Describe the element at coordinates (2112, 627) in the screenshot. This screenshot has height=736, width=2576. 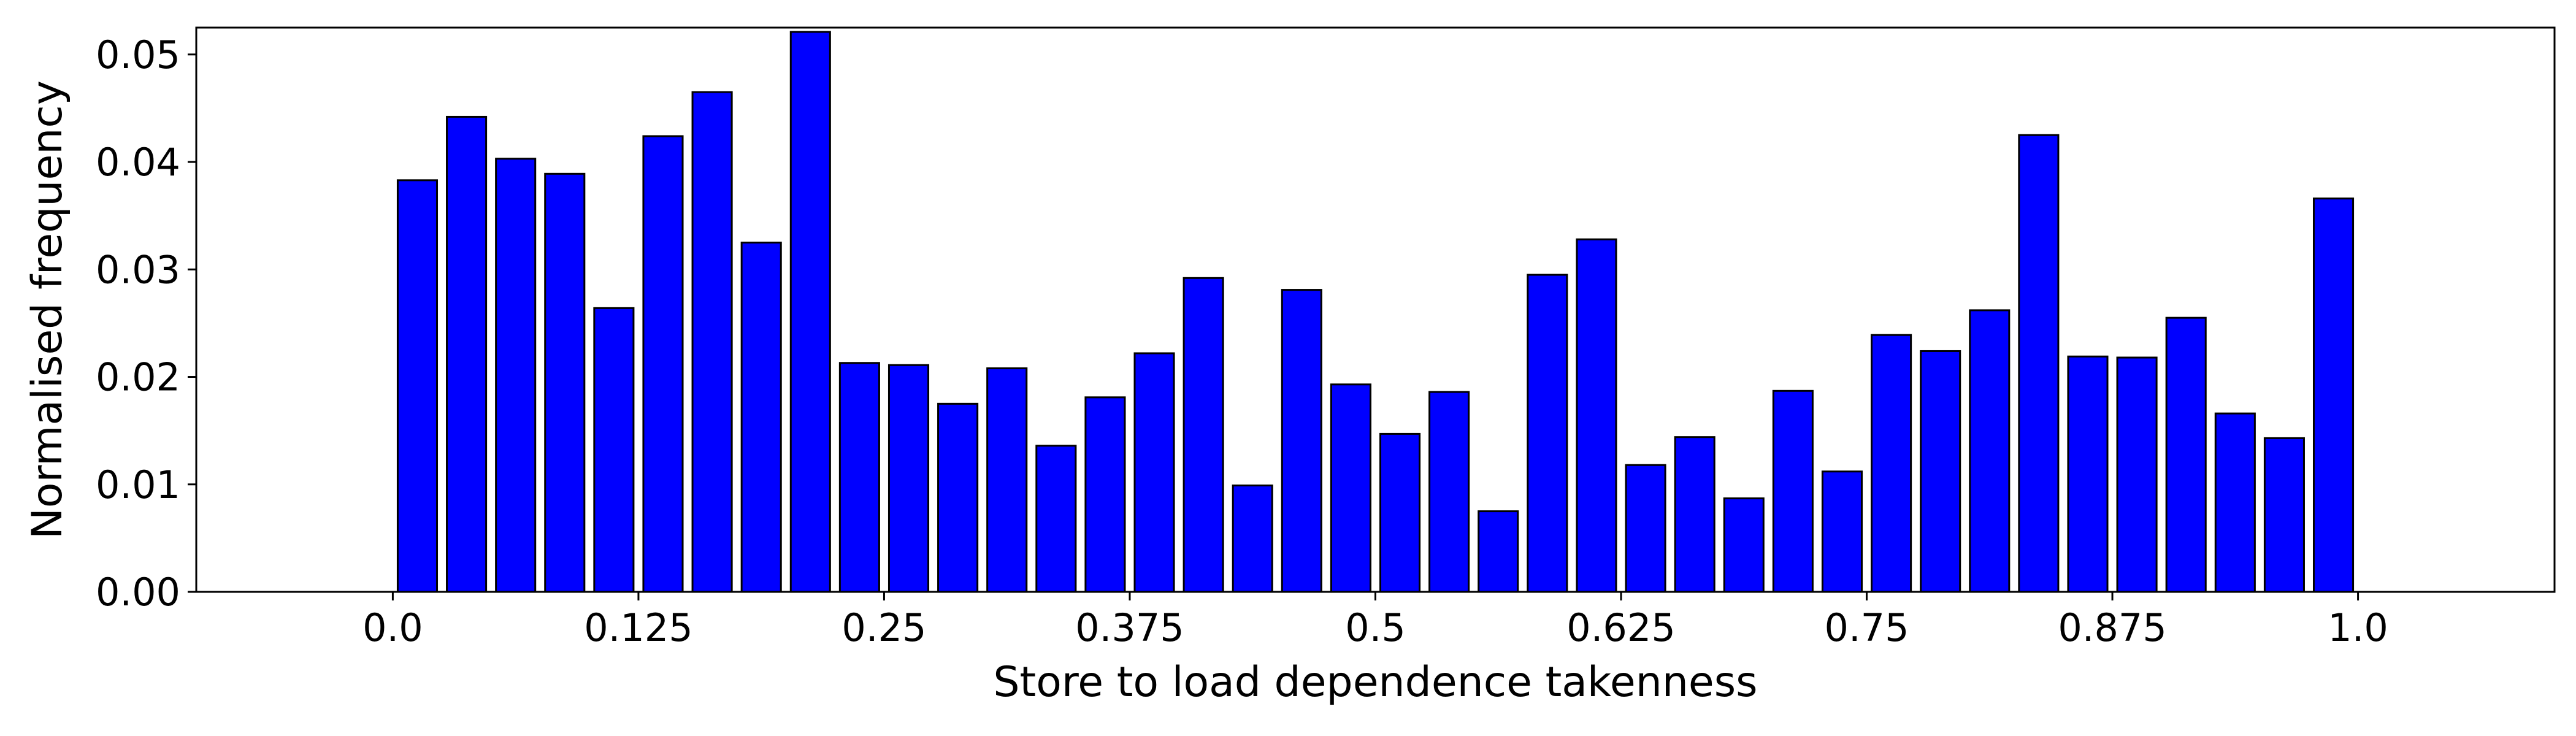
I see `x-tick-label-7: 0.875` at that location.